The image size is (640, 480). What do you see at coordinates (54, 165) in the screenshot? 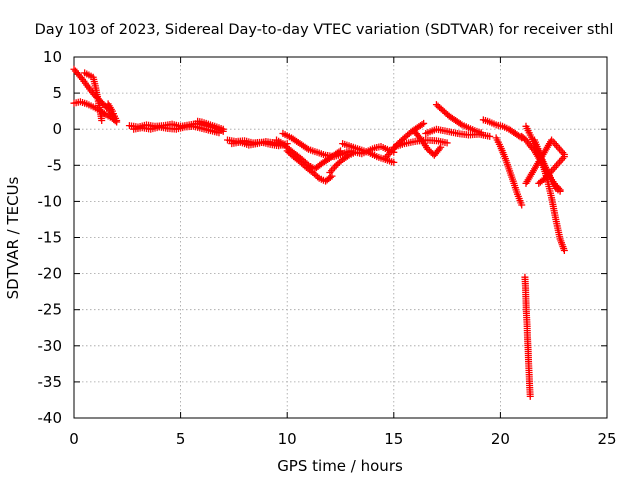
I see `y-tick-label: -5` at bounding box center [54, 165].